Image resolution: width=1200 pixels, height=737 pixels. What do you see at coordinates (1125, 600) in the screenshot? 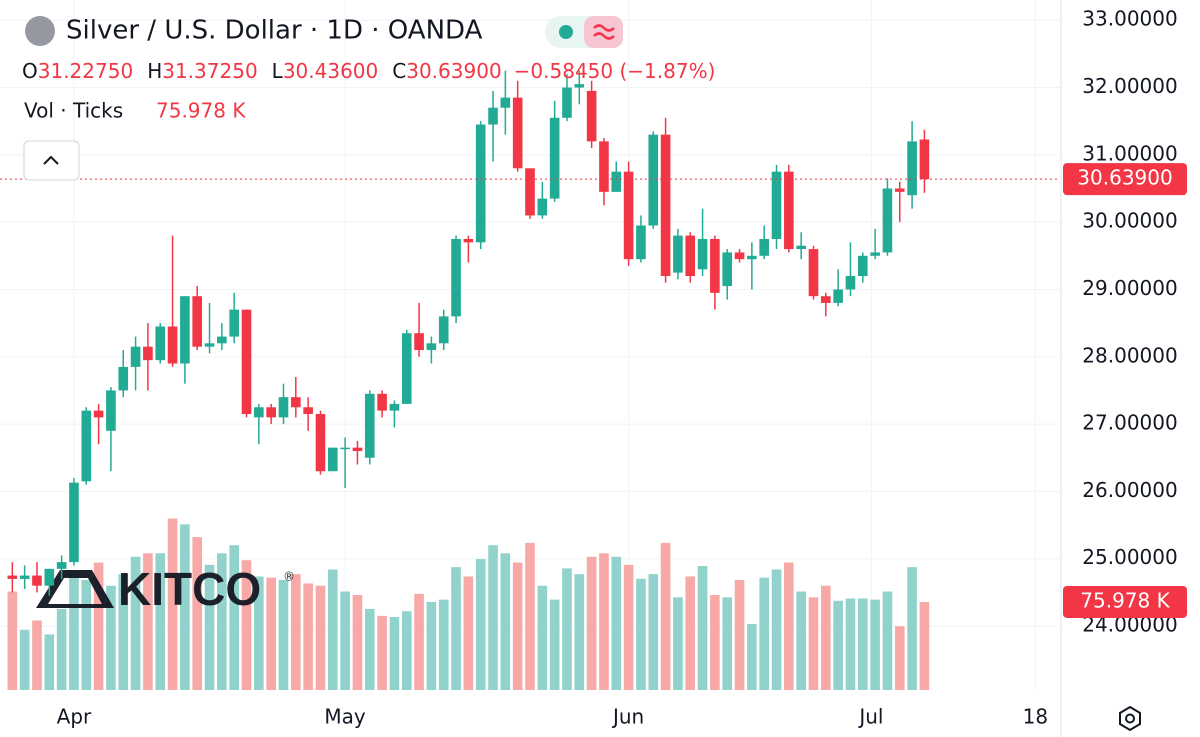
I see `last-volume-label: 75.978 K` at bounding box center [1125, 600].